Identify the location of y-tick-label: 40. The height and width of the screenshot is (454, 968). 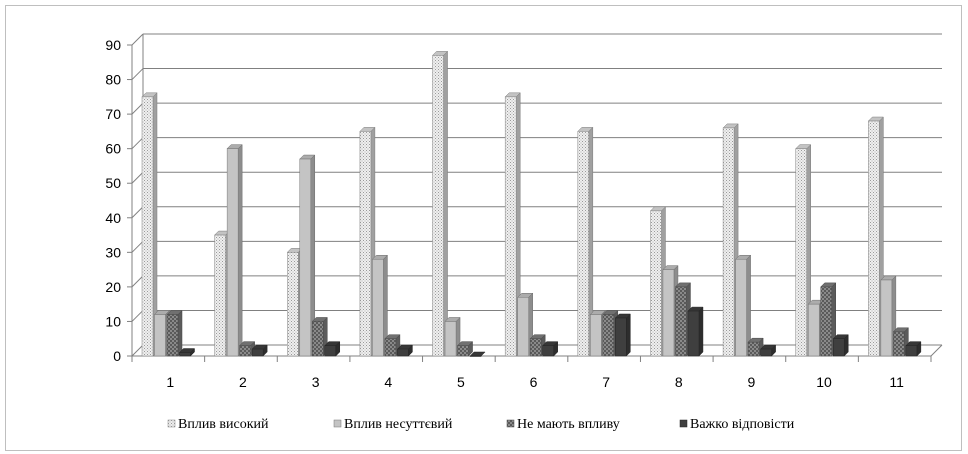
(113, 218).